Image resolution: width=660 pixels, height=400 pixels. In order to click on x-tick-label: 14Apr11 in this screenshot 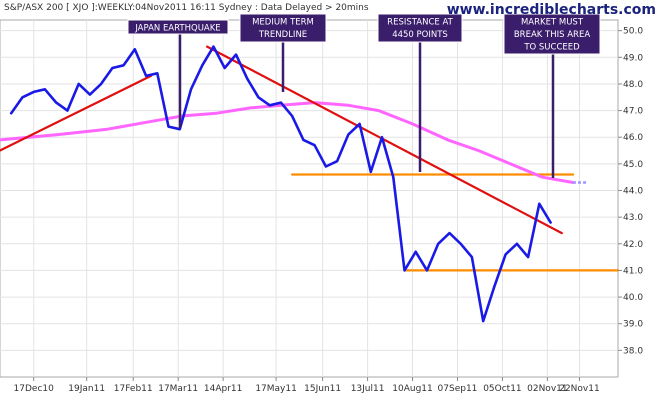, I will do `click(223, 389)`.